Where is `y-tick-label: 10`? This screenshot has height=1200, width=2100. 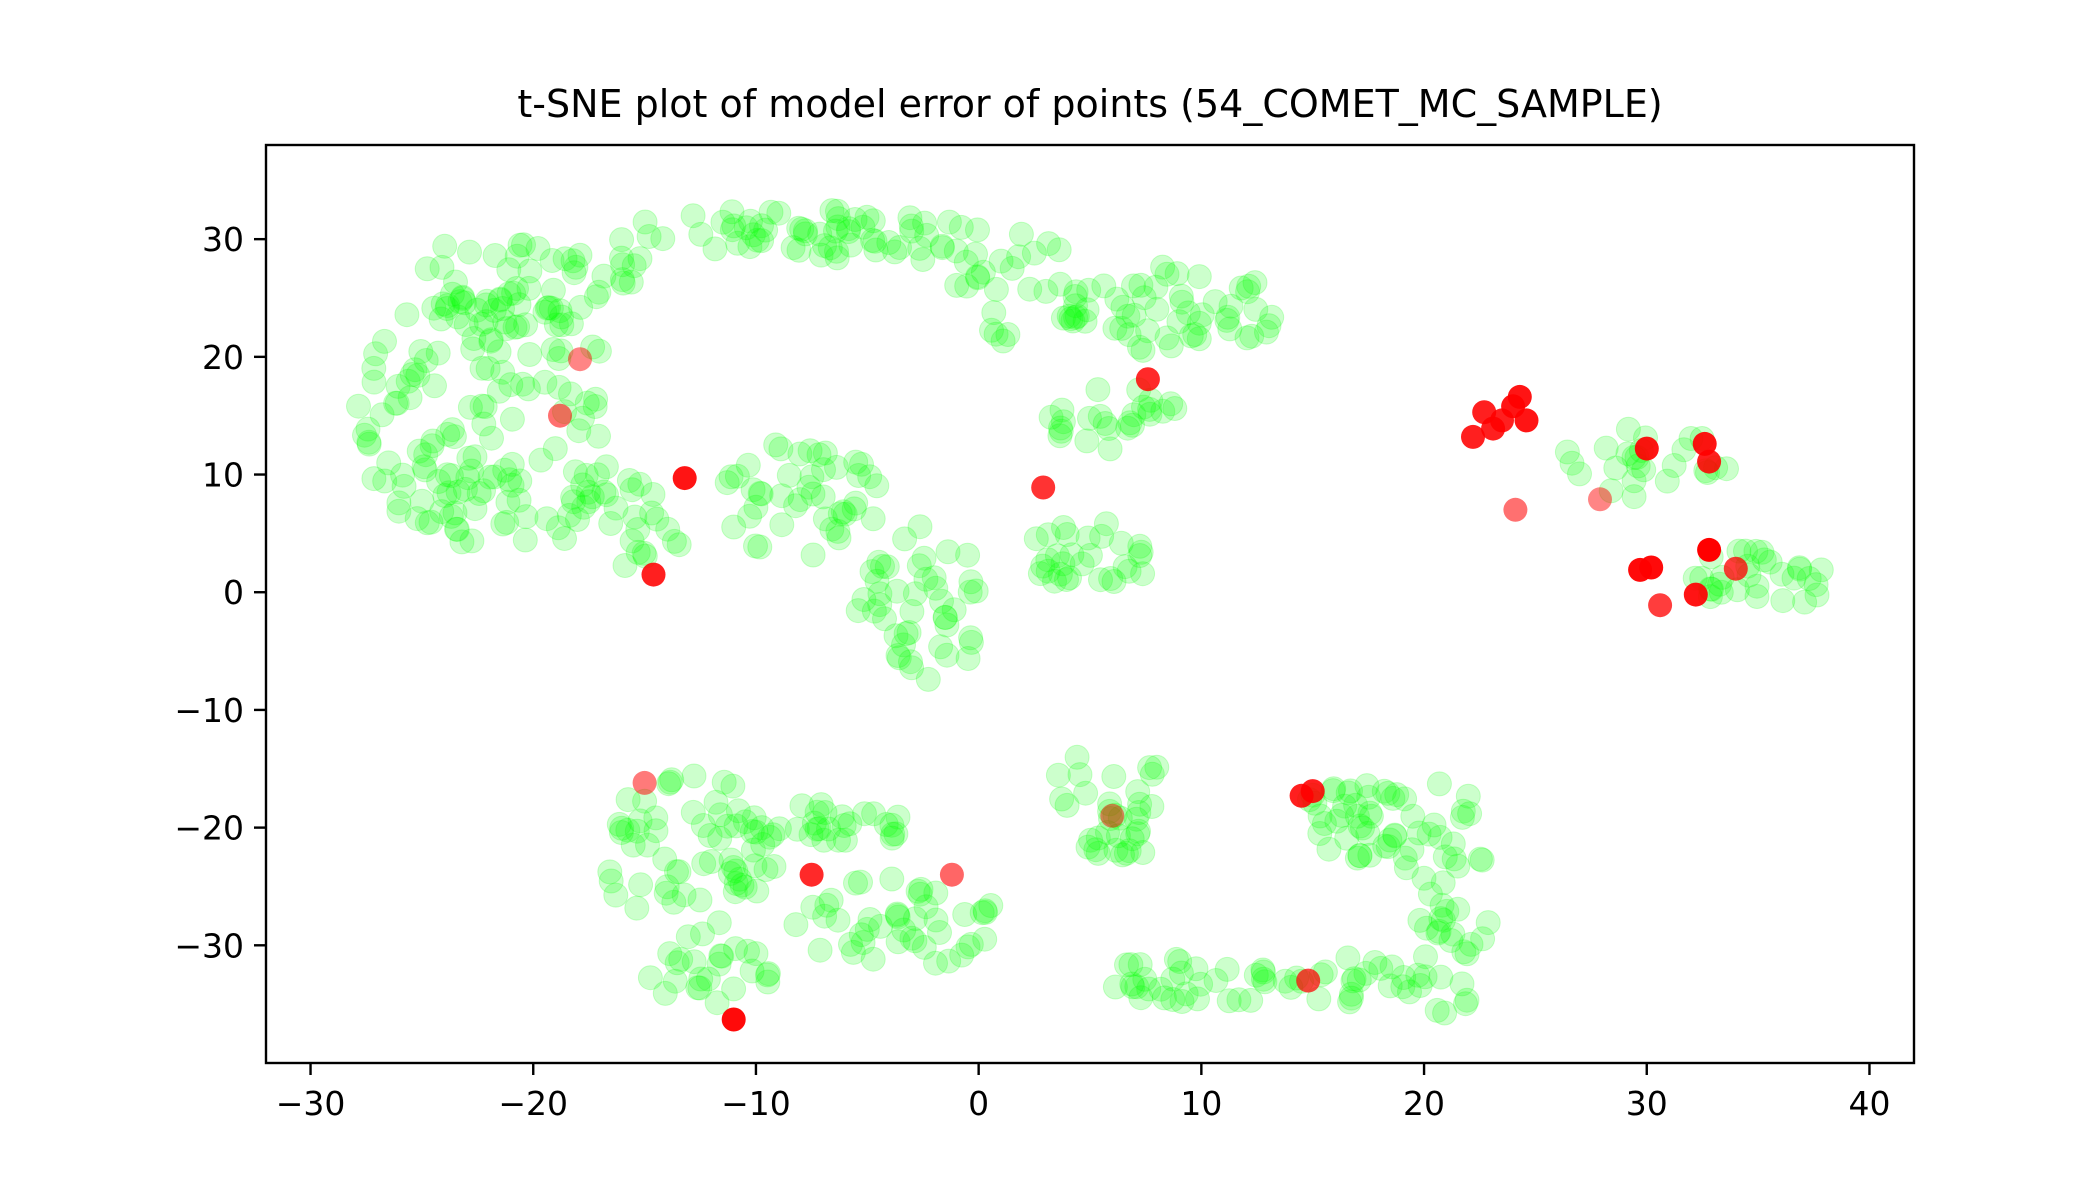
y-tick-label: 10 is located at coordinates (223, 475).